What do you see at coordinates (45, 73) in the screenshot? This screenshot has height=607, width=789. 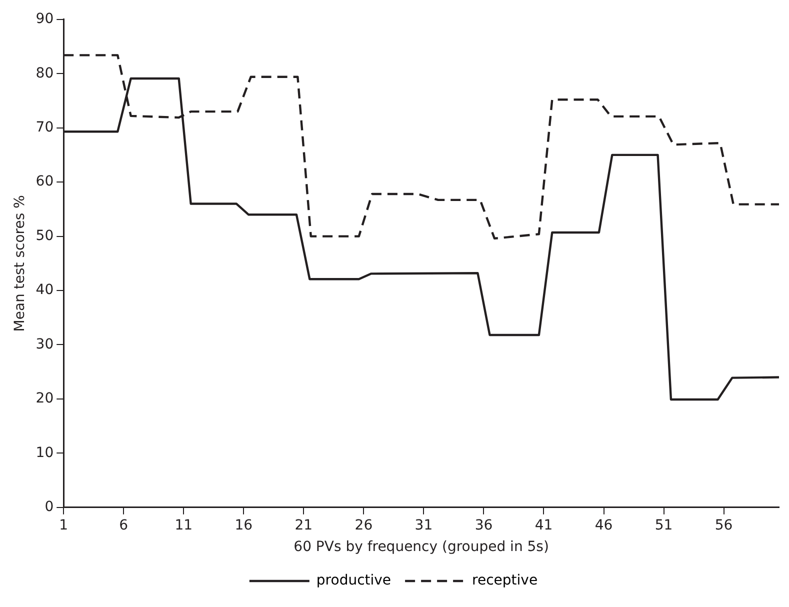 I see `y-tick-label: 80` at bounding box center [45, 73].